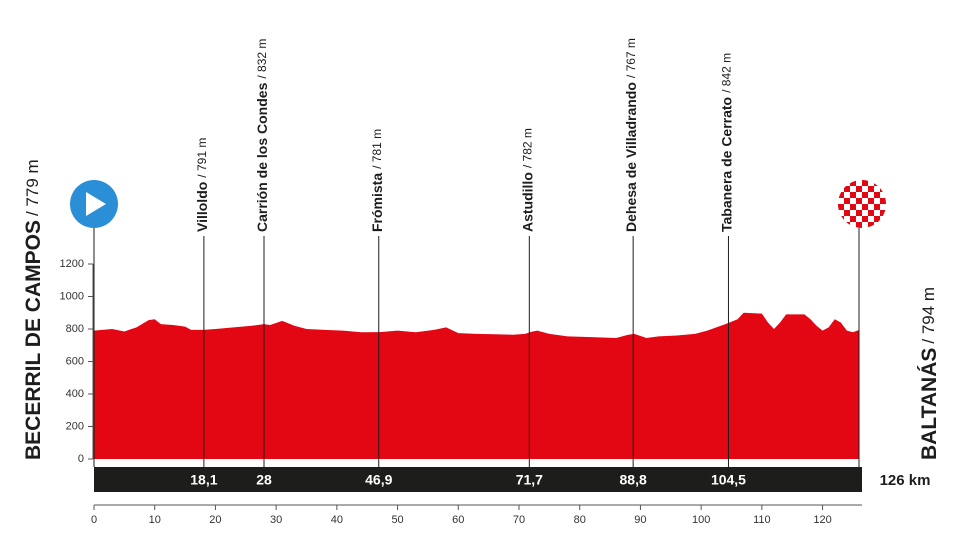 This screenshot has width=960, height=545. Describe the element at coordinates (155, 520) in the screenshot. I see `x-tick-label: 10` at that location.